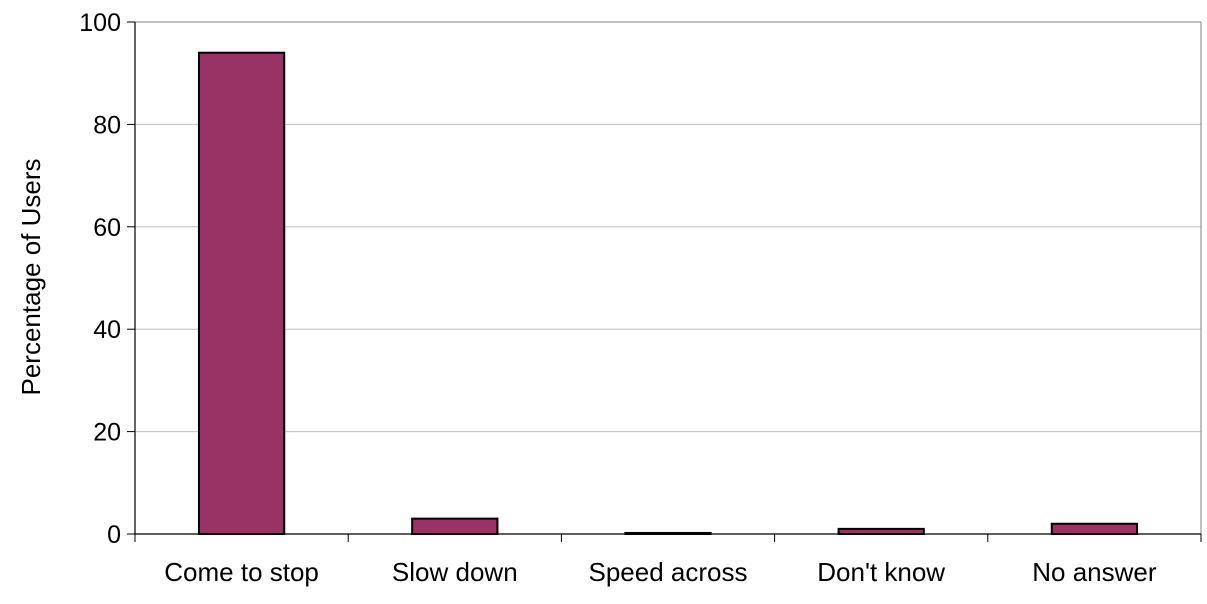 Image resolution: width=1207 pixels, height=604 pixels. Describe the element at coordinates (881, 572) in the screenshot. I see `x-tick-label: Don't know` at that location.